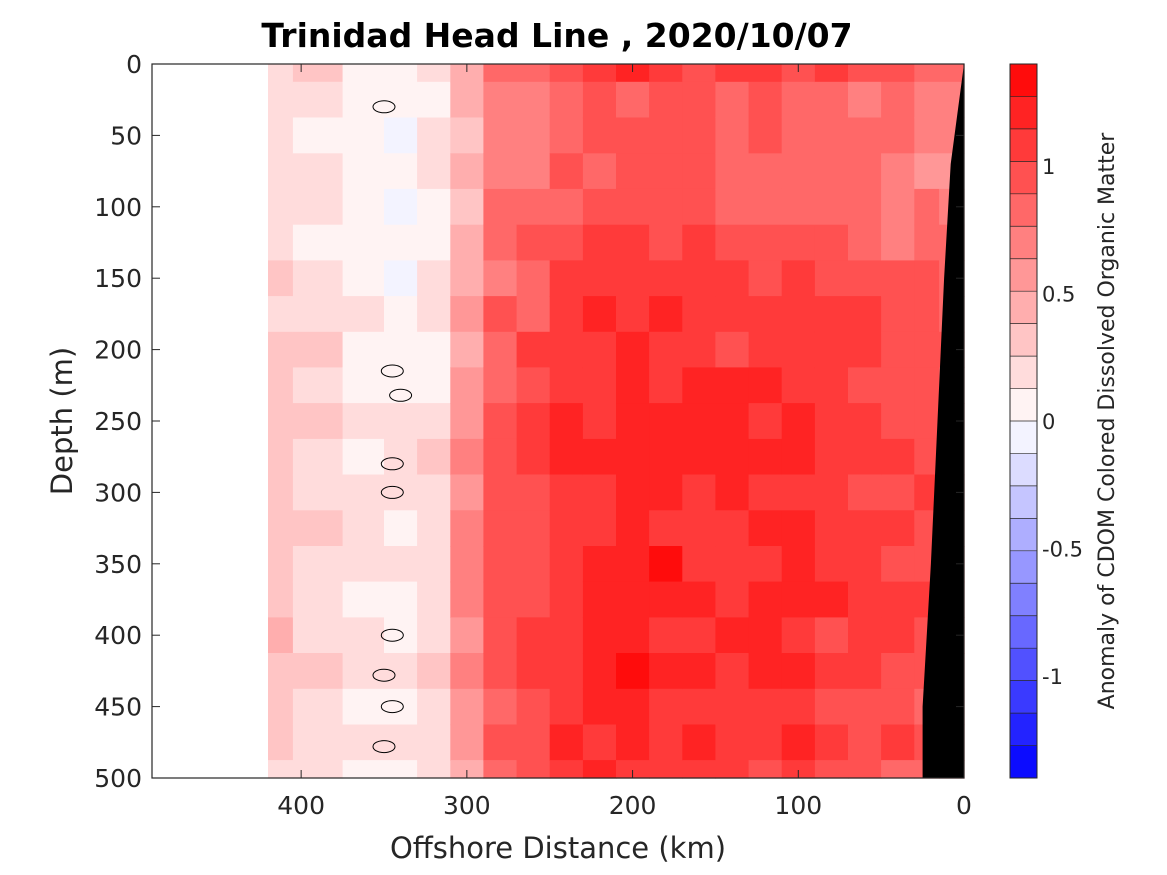 The image size is (1167, 875). I want to click on chart-title: Trinidad Head Line , 2020/10/07, so click(556, 35).